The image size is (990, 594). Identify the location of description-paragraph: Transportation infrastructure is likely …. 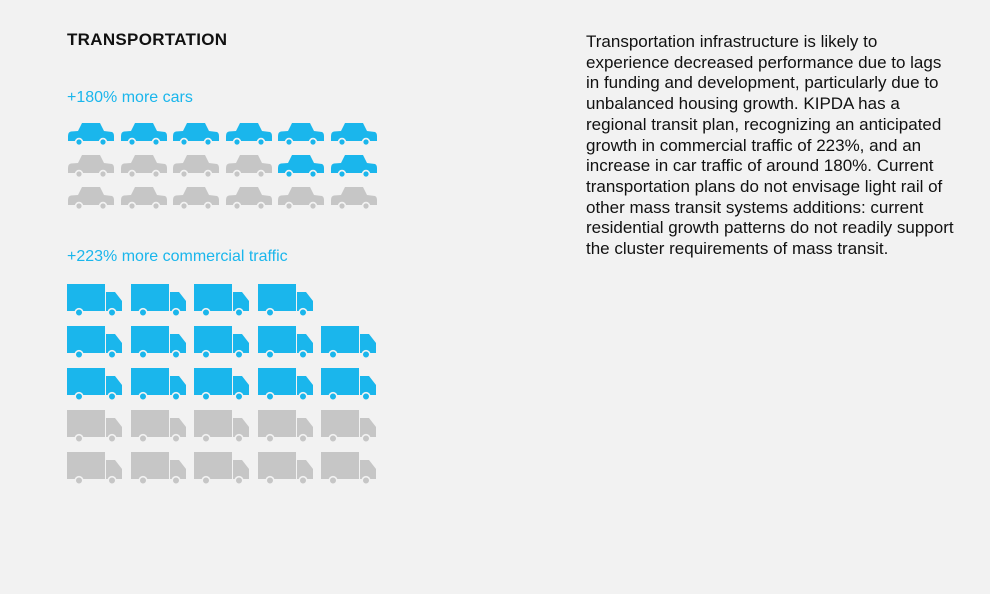
(770, 145).